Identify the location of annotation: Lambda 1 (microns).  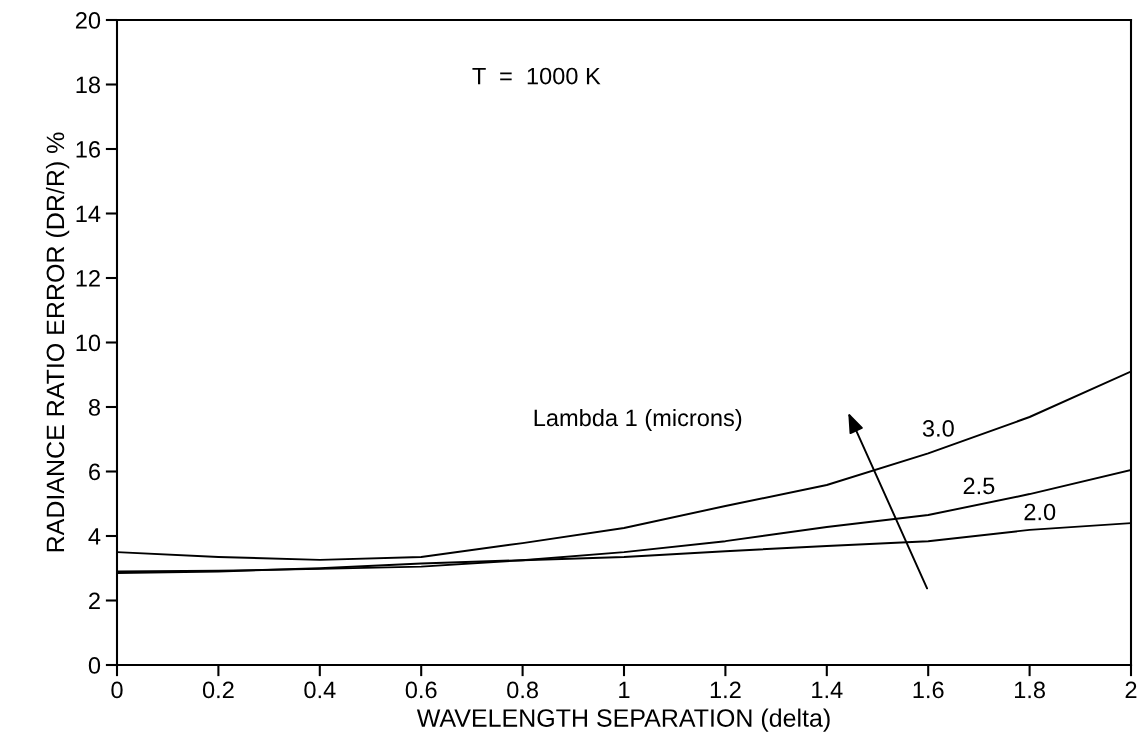
(638, 419).